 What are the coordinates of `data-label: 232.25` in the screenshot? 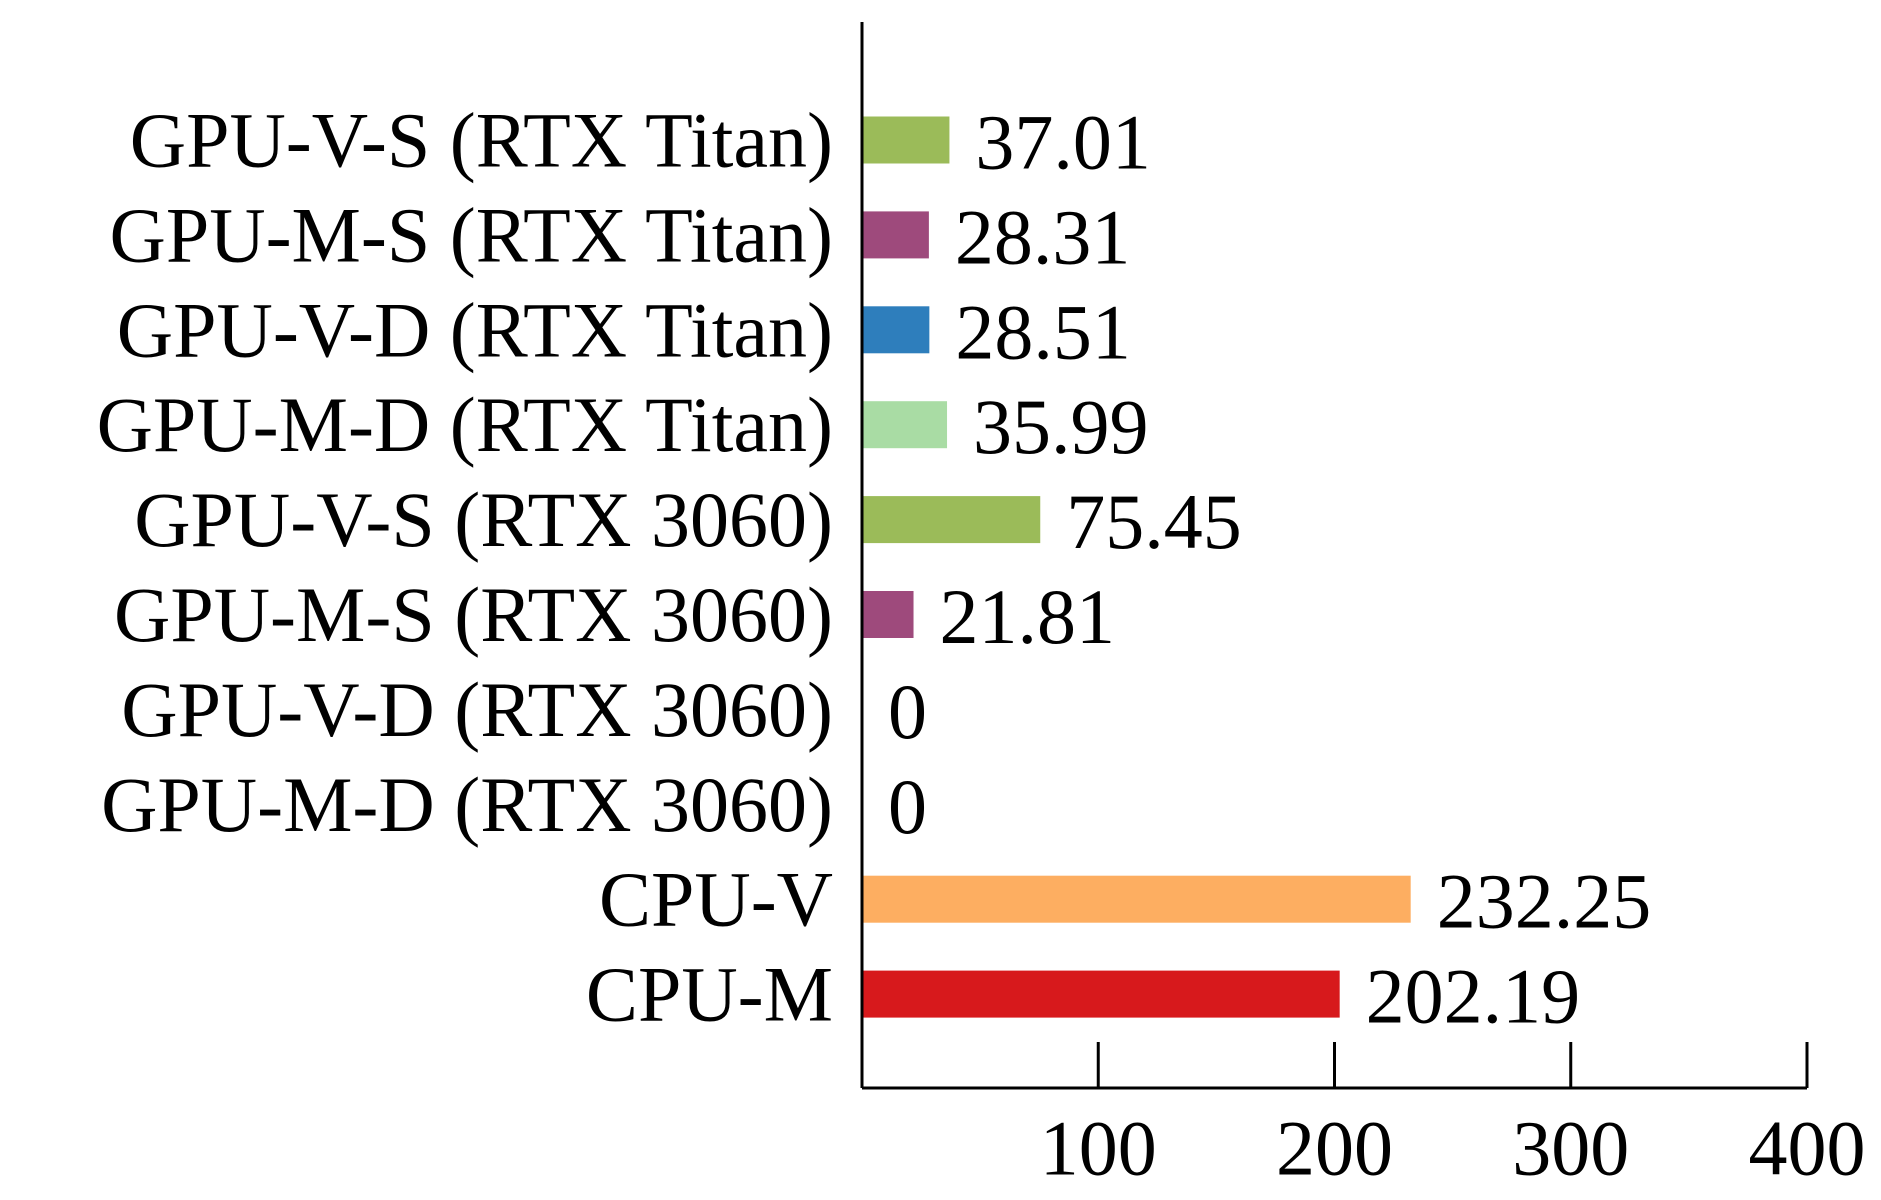 It's located at (1544, 901).